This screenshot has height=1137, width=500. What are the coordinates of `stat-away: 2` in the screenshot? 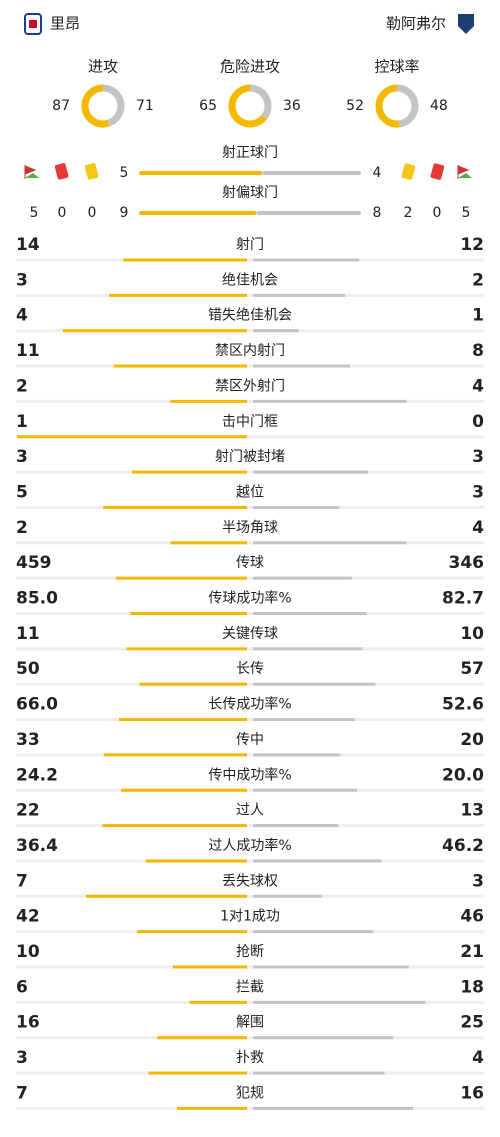 It's located at (478, 280).